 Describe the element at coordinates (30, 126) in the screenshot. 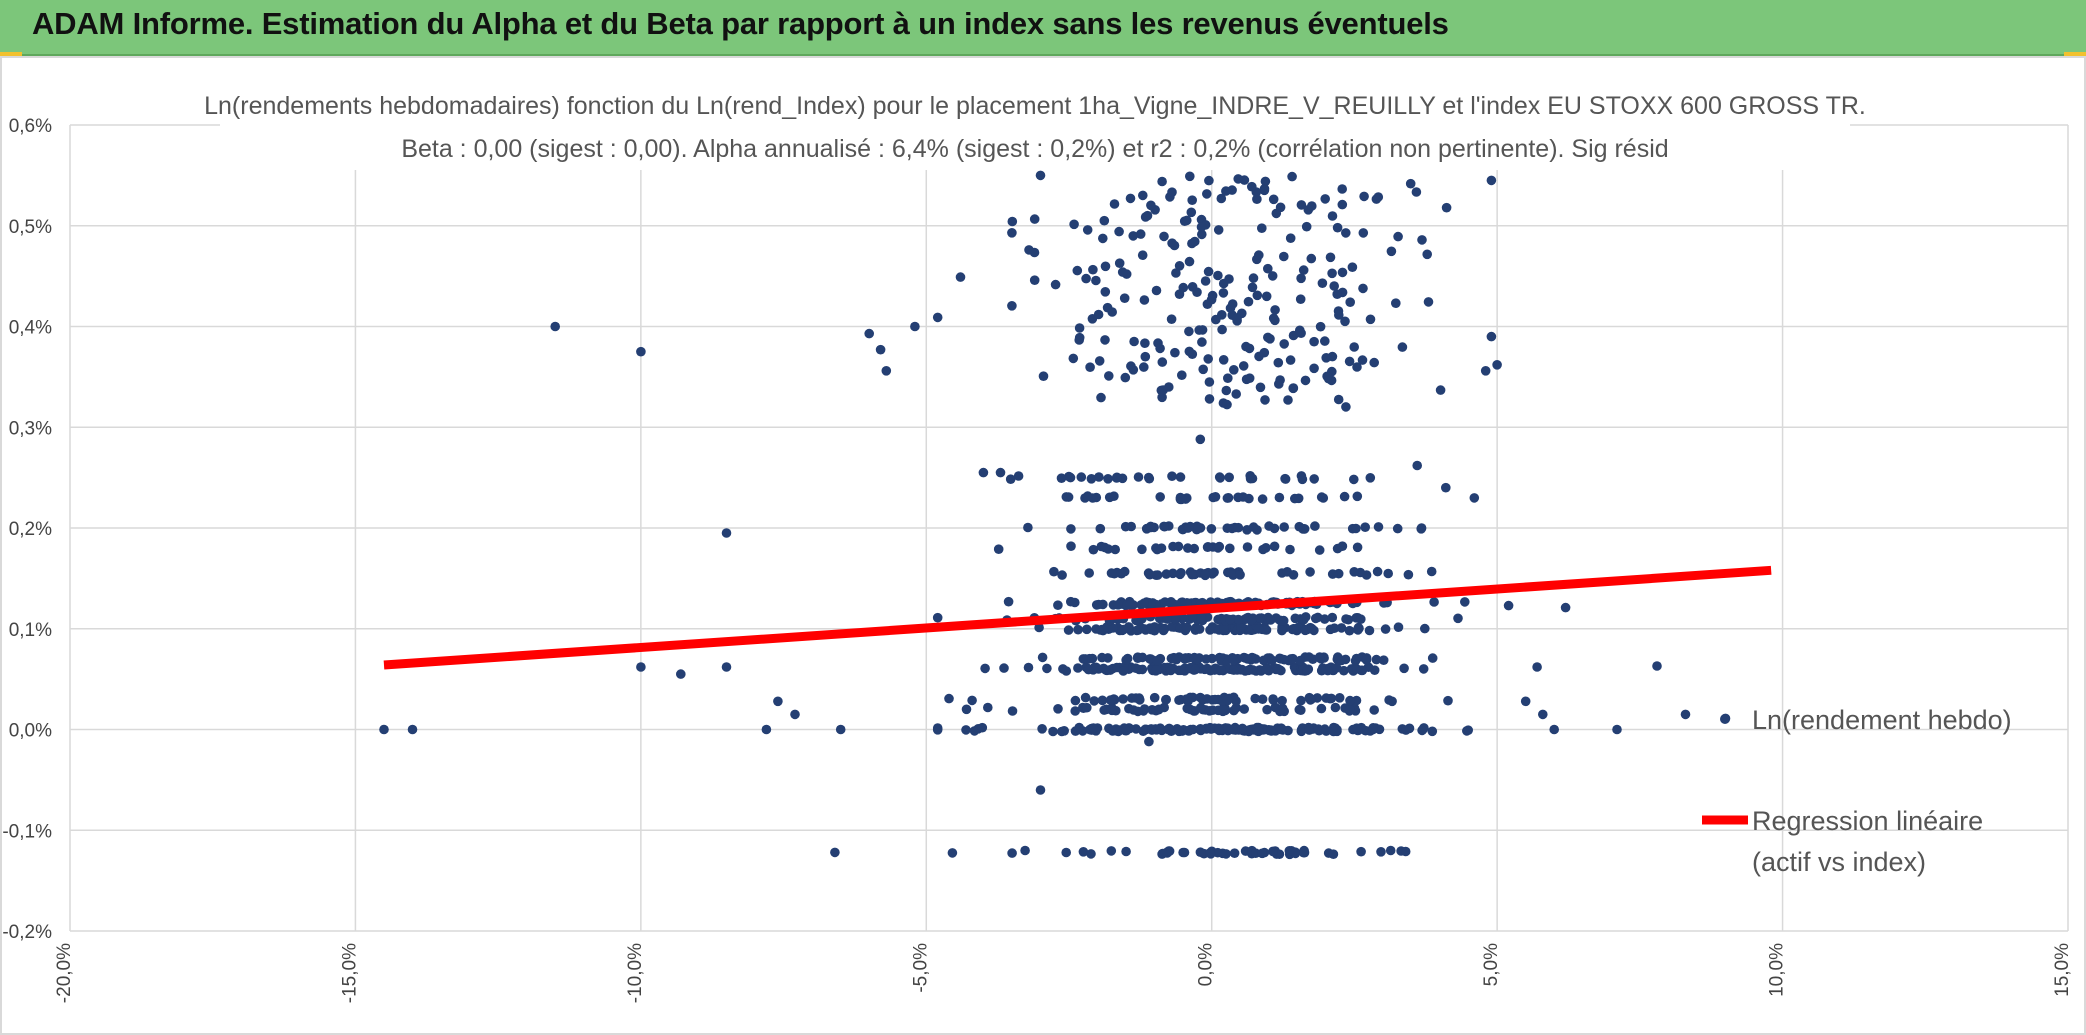

I see `y-tick-label: 0,6%` at that location.